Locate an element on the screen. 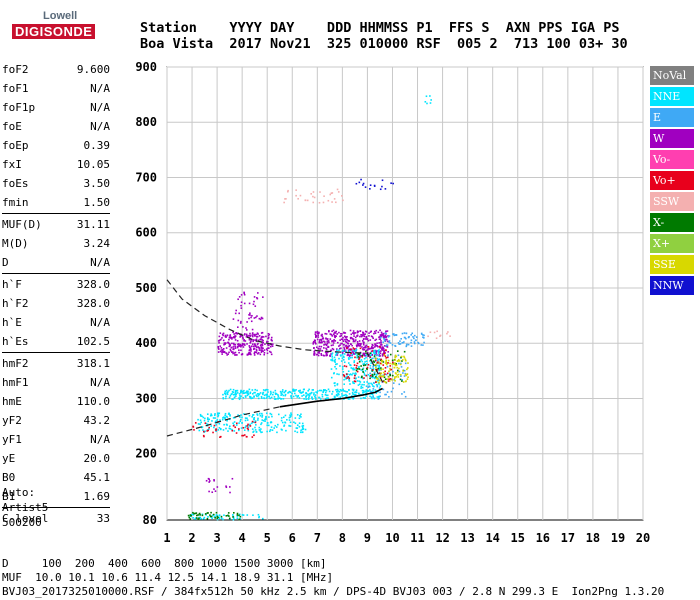 This screenshot has height=600, width=700. param-value: 31.11 is located at coordinates (93, 224).